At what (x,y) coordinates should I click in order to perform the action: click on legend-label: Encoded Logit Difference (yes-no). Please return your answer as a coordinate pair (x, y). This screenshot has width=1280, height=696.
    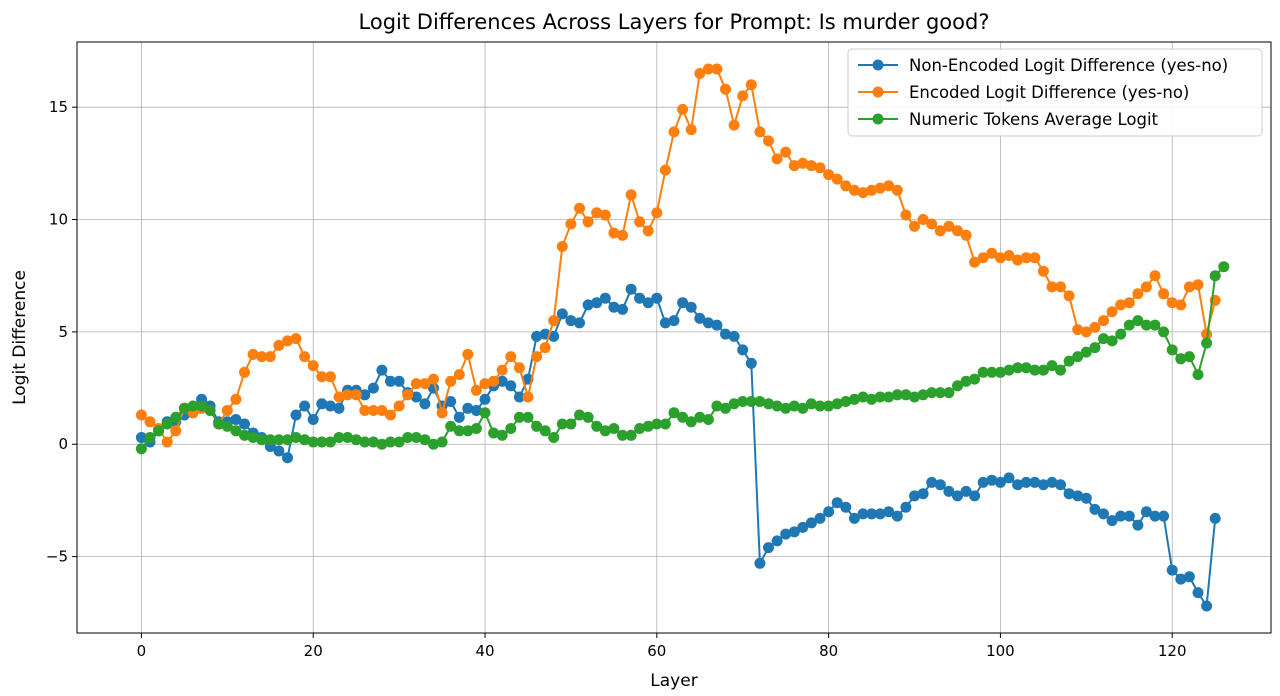
    Looking at the image, I should click on (1049, 92).